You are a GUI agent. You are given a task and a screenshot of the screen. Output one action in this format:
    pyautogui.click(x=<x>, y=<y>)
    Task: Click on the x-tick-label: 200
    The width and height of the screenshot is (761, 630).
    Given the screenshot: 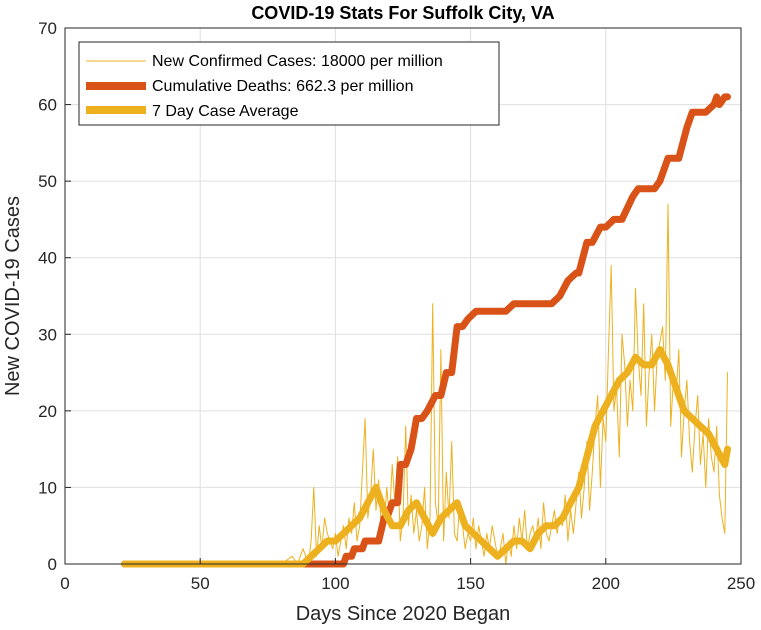 What is the action you would take?
    pyautogui.click(x=606, y=583)
    